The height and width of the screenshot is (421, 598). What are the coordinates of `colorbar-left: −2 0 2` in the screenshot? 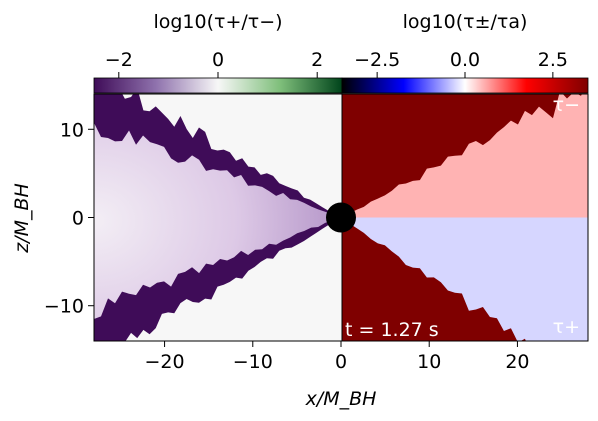 It's located at (218, 71).